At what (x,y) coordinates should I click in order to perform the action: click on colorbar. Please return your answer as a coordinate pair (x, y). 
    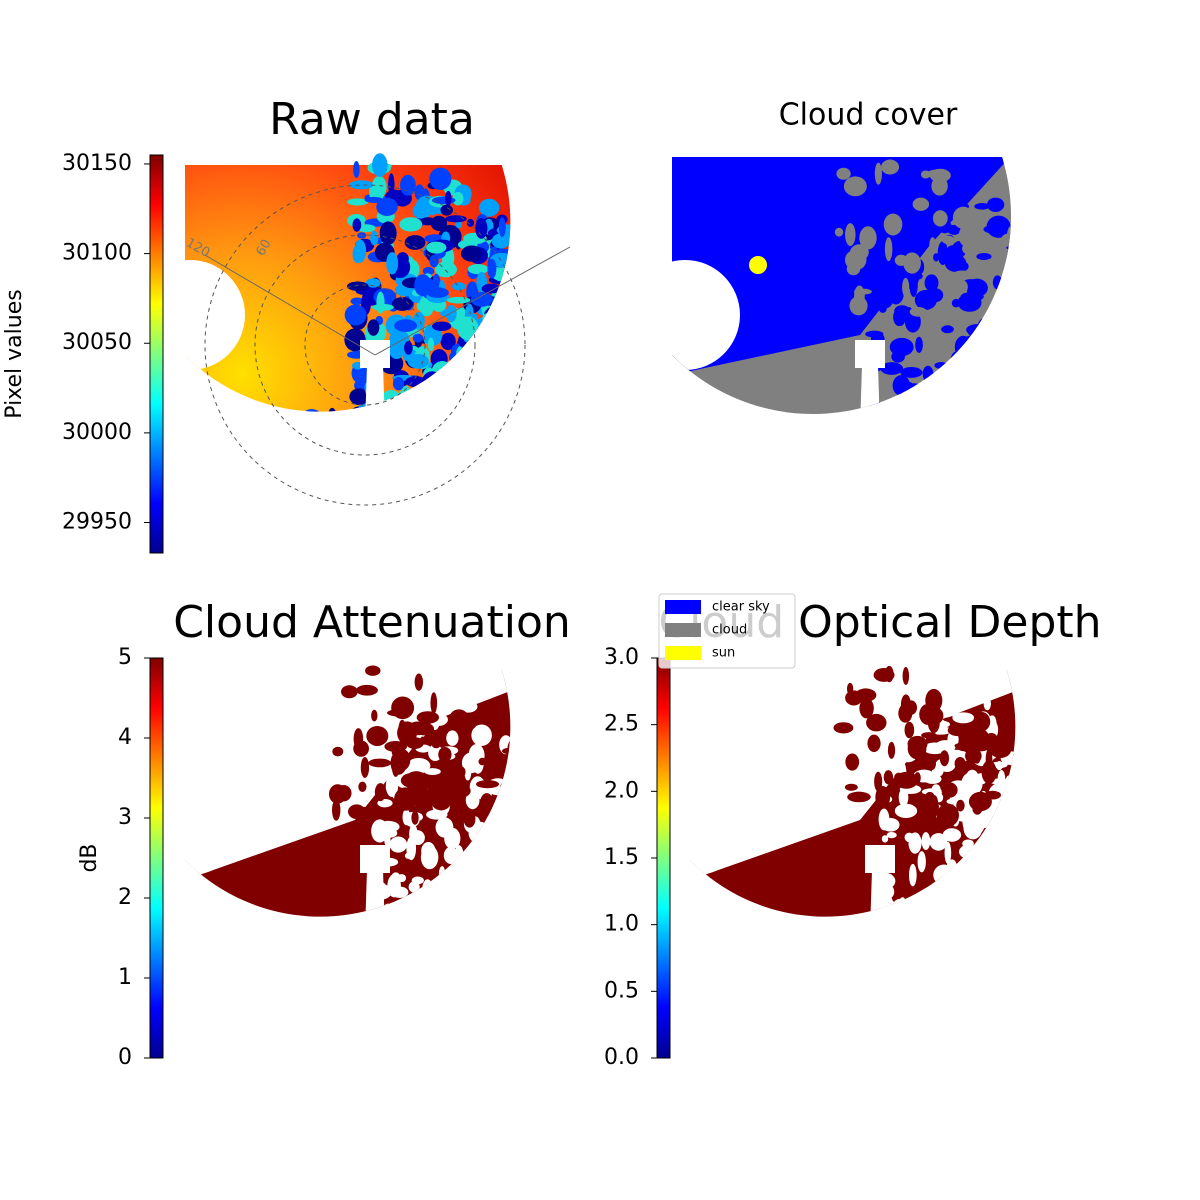
    Looking at the image, I should click on (156, 858).